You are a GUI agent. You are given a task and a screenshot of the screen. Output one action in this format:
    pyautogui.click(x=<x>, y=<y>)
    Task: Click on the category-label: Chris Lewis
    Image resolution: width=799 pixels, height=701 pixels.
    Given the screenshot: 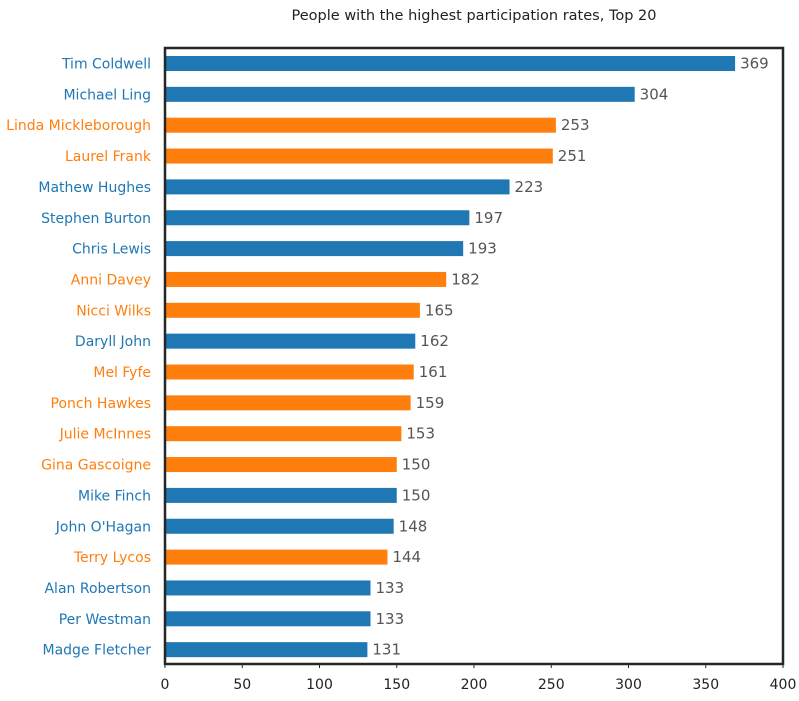 What is the action you would take?
    pyautogui.click(x=111, y=250)
    